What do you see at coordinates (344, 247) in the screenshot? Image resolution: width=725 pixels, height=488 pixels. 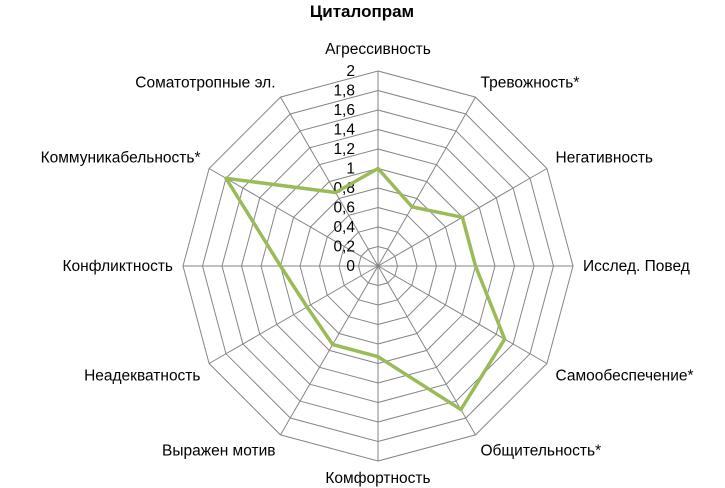 I see `radial-tick-label: 0,2` at bounding box center [344, 247].